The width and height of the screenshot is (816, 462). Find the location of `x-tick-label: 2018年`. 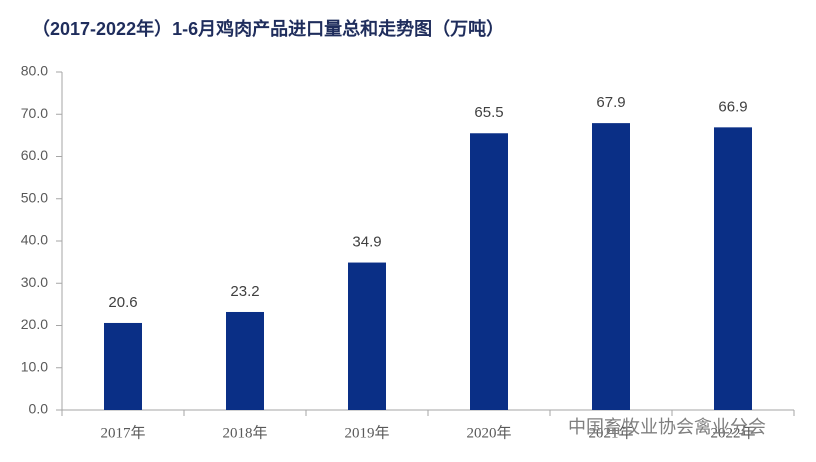

x-tick-label: 2018年 is located at coordinates (244, 432).